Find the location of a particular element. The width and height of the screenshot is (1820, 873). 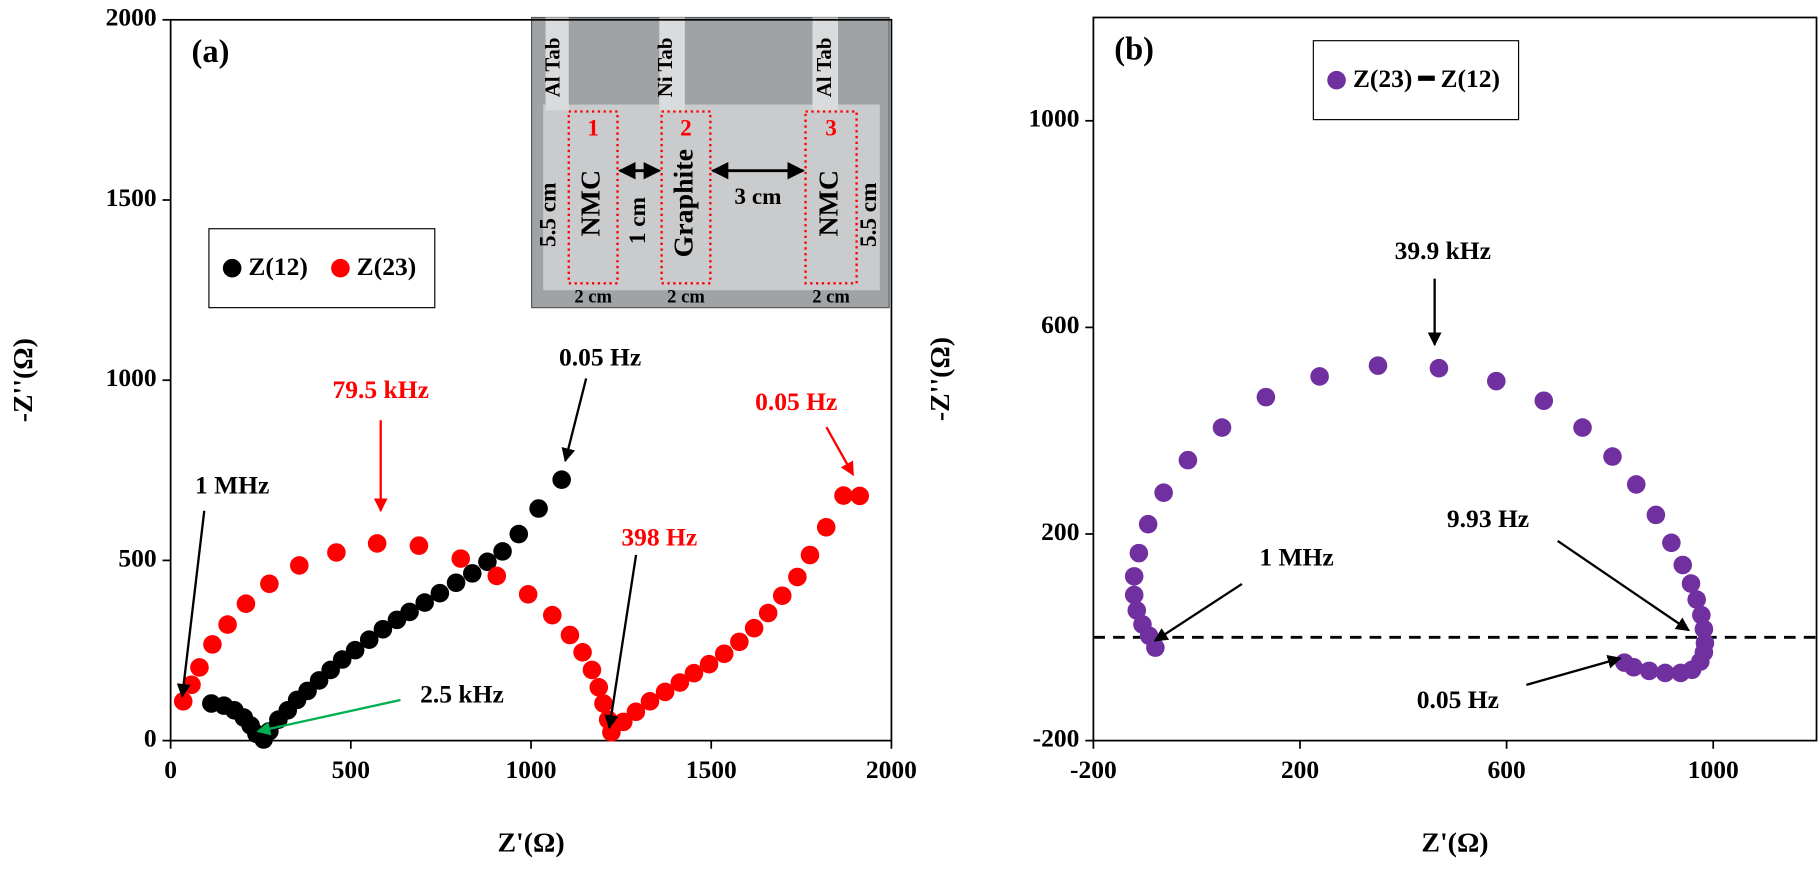

y-tick-label: 600 is located at coordinates (1060, 324).